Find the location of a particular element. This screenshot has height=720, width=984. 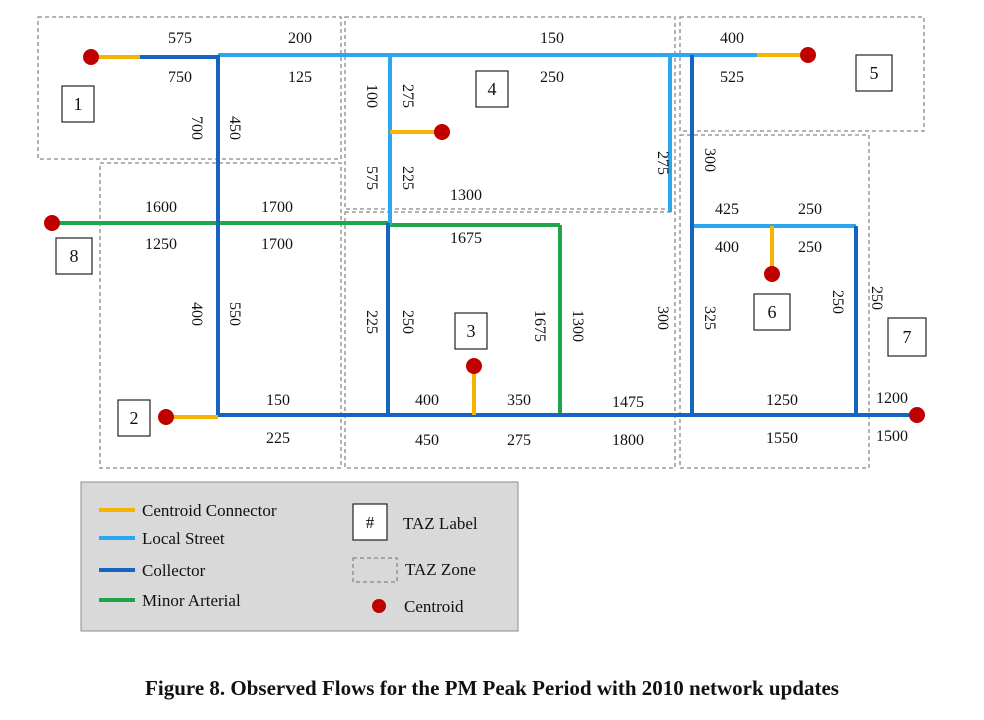

taz-label-2: 2 is located at coordinates (134, 418).